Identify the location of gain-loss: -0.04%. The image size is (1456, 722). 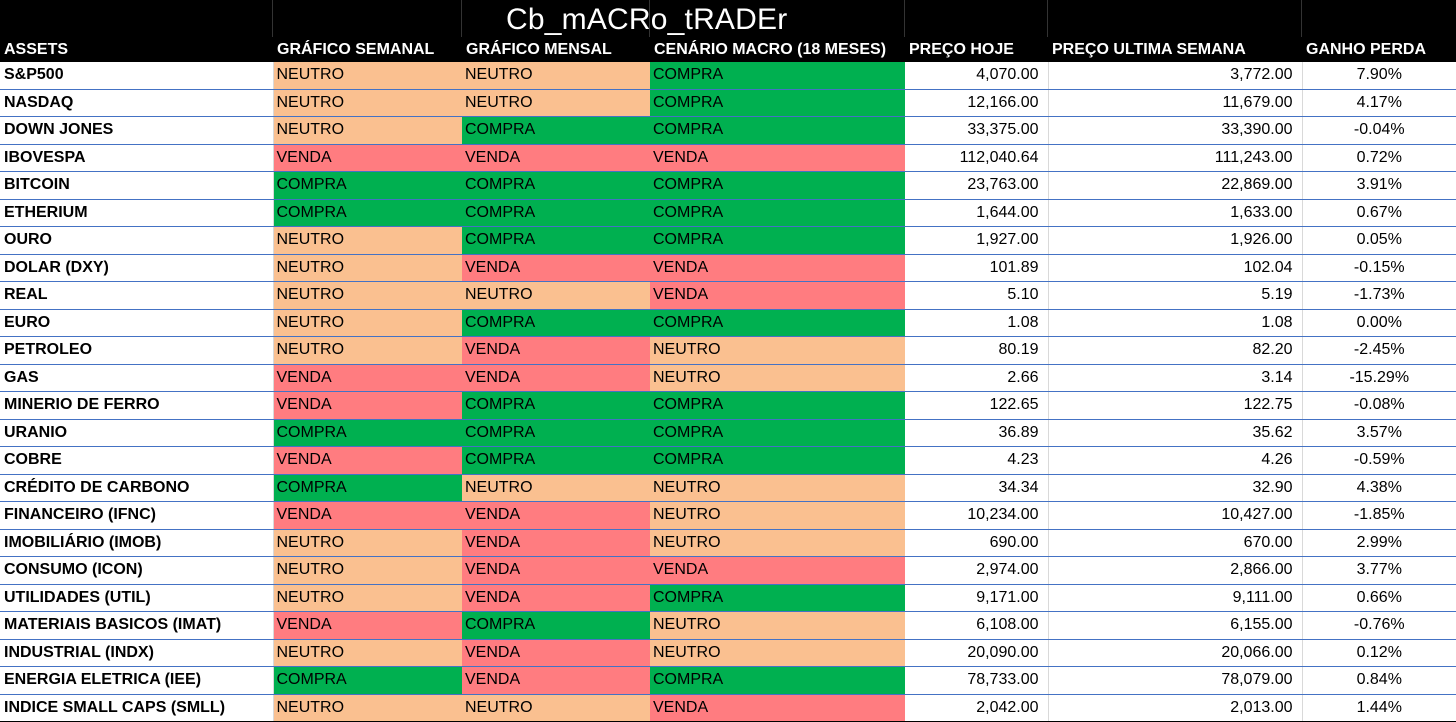
(1379, 131).